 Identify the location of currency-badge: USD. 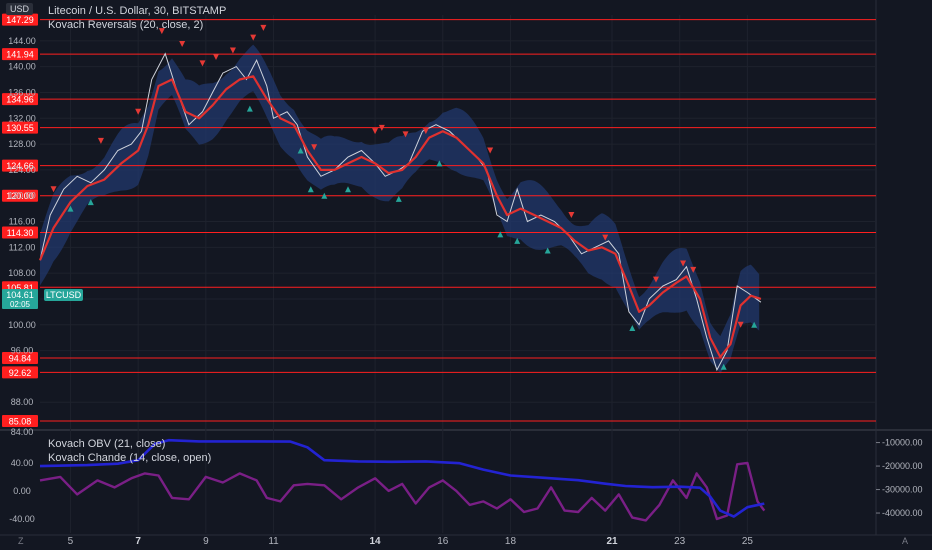
(20, 9).